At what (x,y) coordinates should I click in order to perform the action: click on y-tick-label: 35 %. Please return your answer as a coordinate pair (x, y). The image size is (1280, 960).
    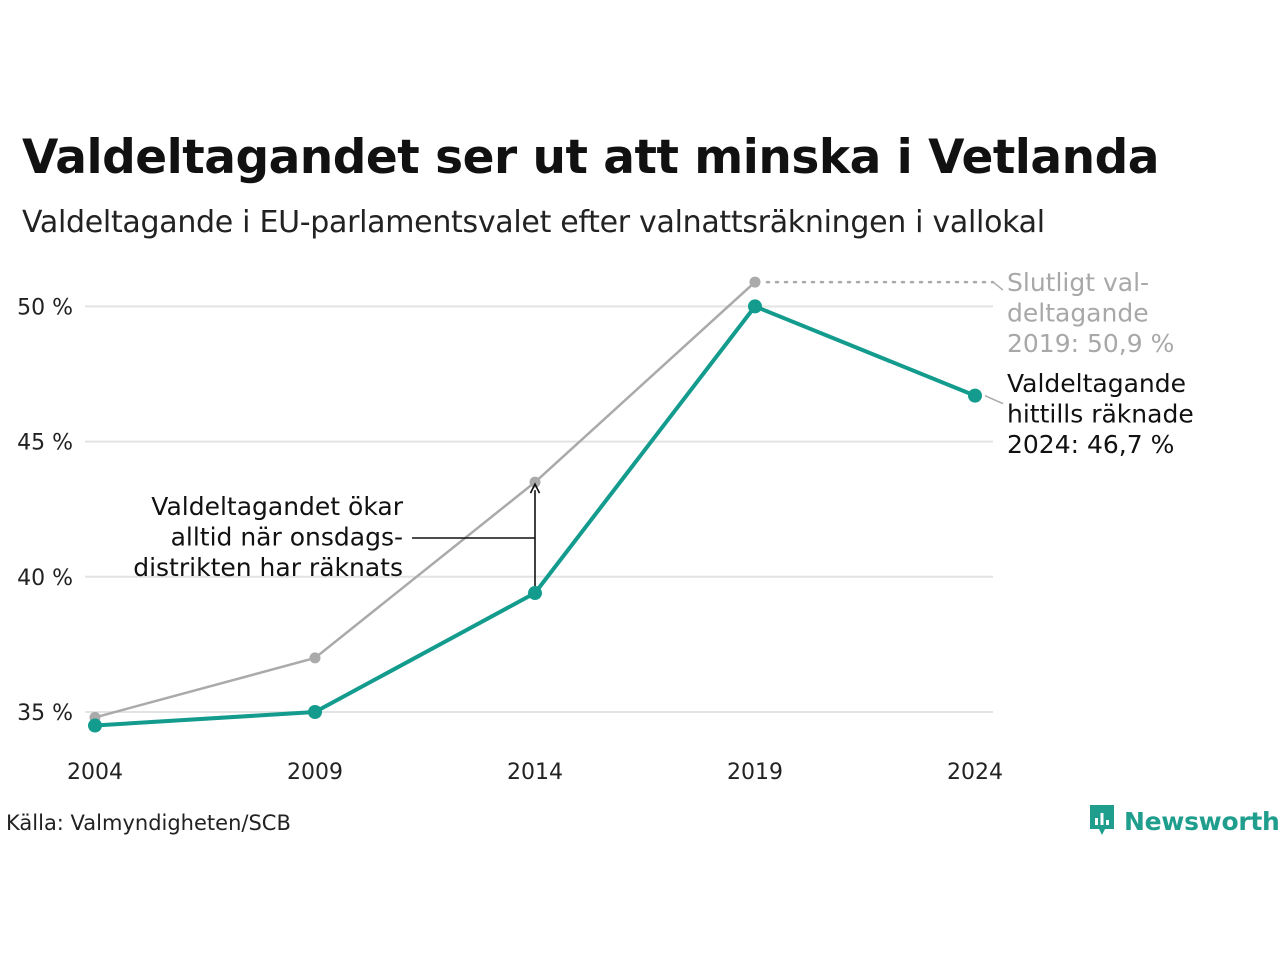
    Looking at the image, I should click on (45, 713).